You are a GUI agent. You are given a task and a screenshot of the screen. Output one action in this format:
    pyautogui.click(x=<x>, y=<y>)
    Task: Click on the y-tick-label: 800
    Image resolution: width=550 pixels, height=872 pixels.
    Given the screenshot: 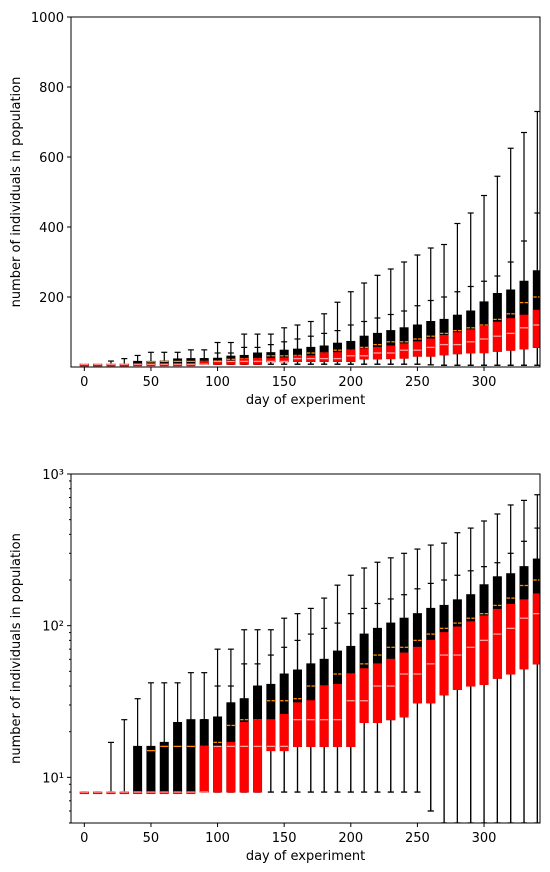 What is the action you would take?
    pyautogui.click(x=51, y=88)
    